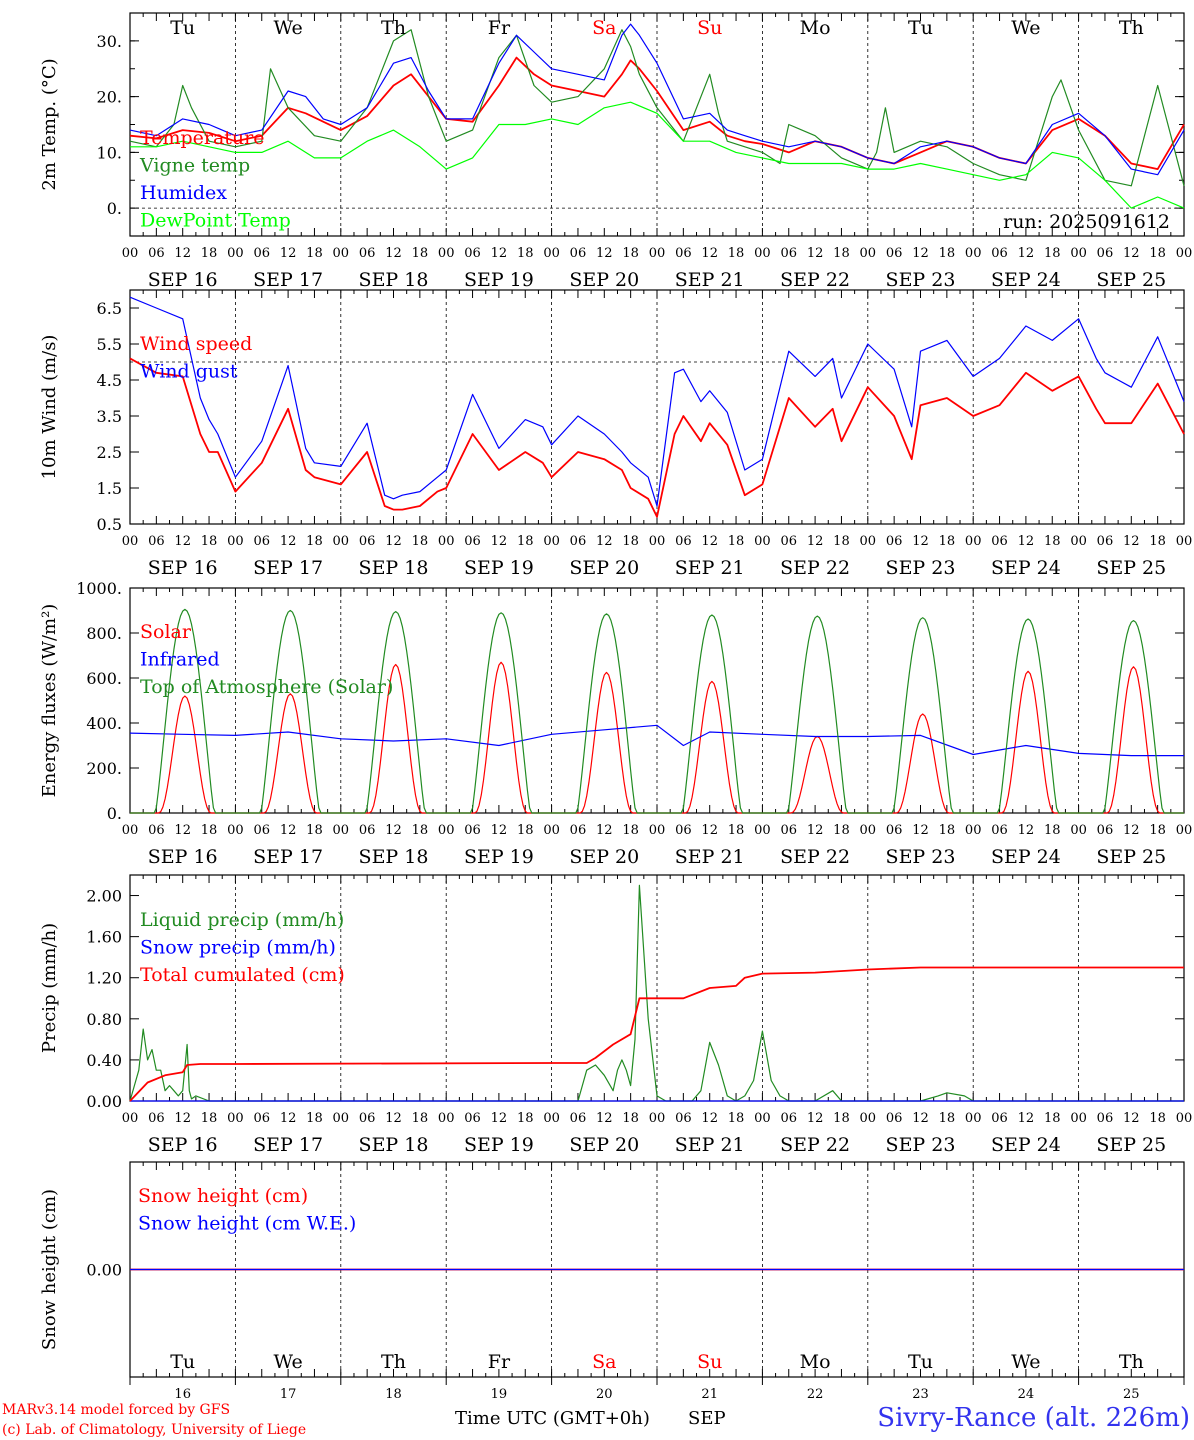 The image size is (1194, 1440). Describe the element at coordinates (109, 41) in the screenshot. I see `y-tick-label: 30.` at that location.